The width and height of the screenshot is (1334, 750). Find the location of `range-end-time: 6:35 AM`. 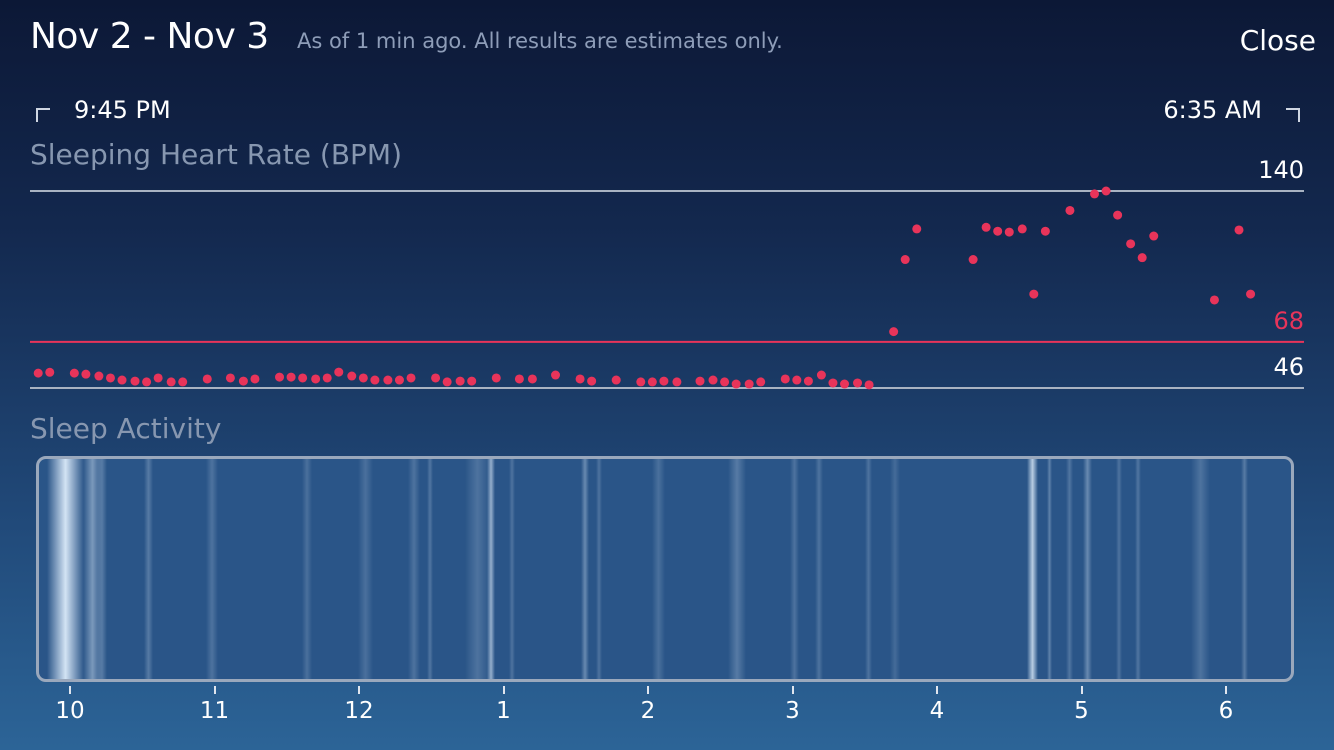

range-end-time: 6:35 AM is located at coordinates (1212, 110).